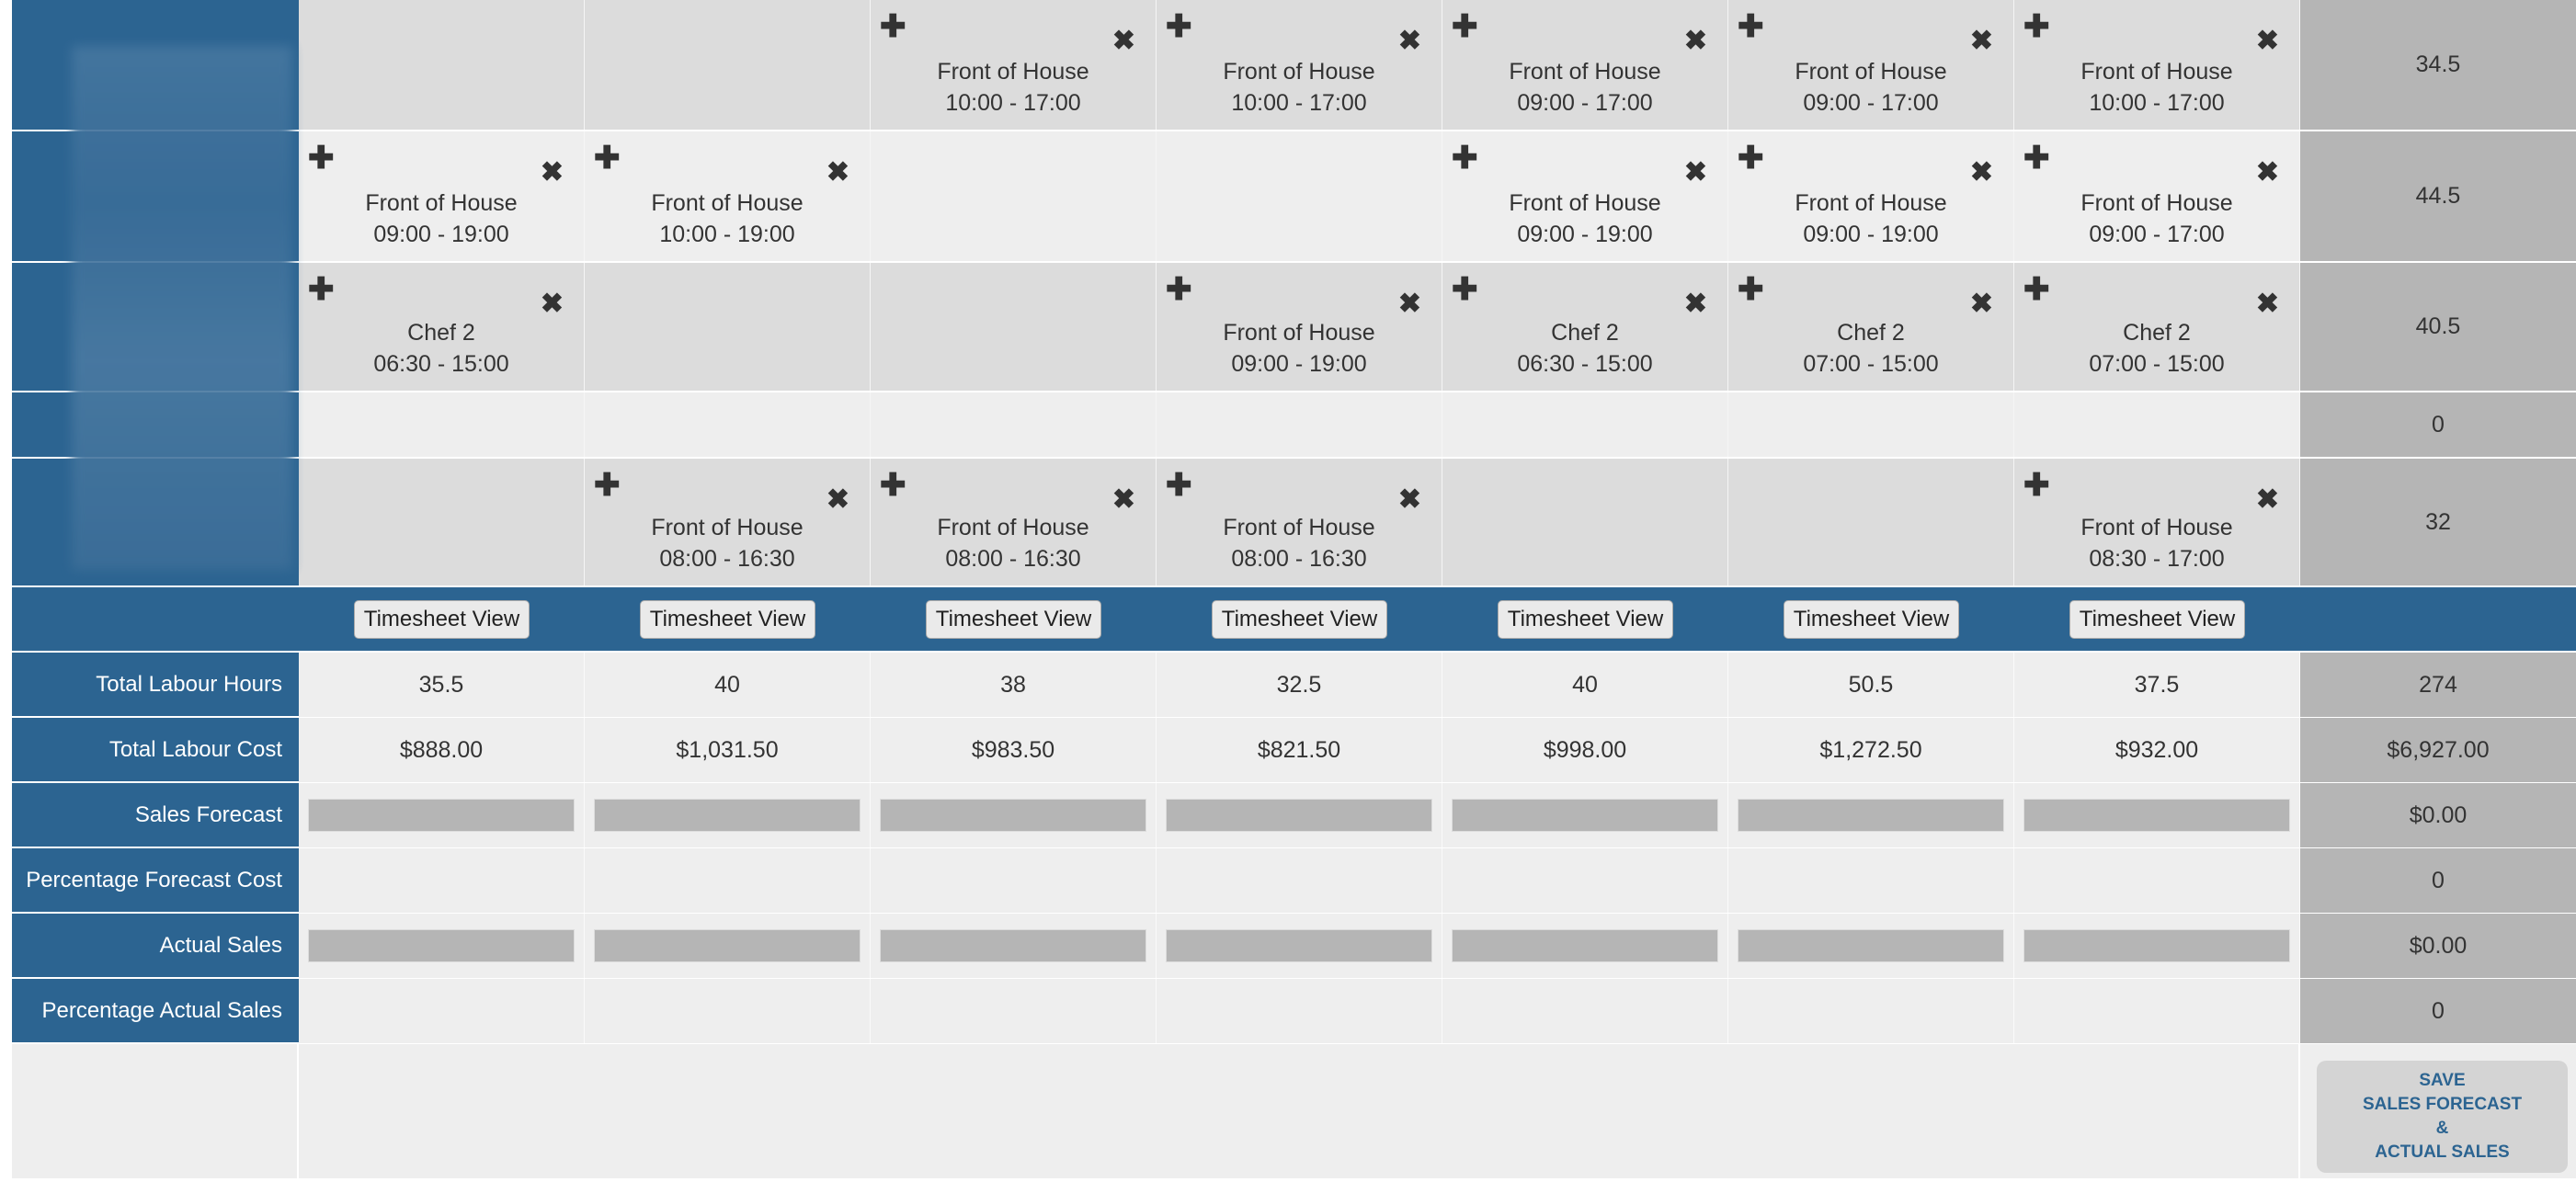  I want to click on shift: Front of House 08:30 - 17:00, so click(2156, 543).